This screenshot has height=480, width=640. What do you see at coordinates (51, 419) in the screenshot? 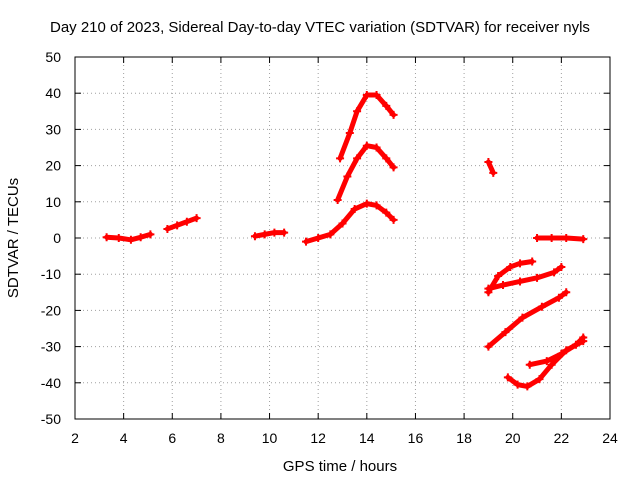
I see `y-tick-label: -50` at bounding box center [51, 419].